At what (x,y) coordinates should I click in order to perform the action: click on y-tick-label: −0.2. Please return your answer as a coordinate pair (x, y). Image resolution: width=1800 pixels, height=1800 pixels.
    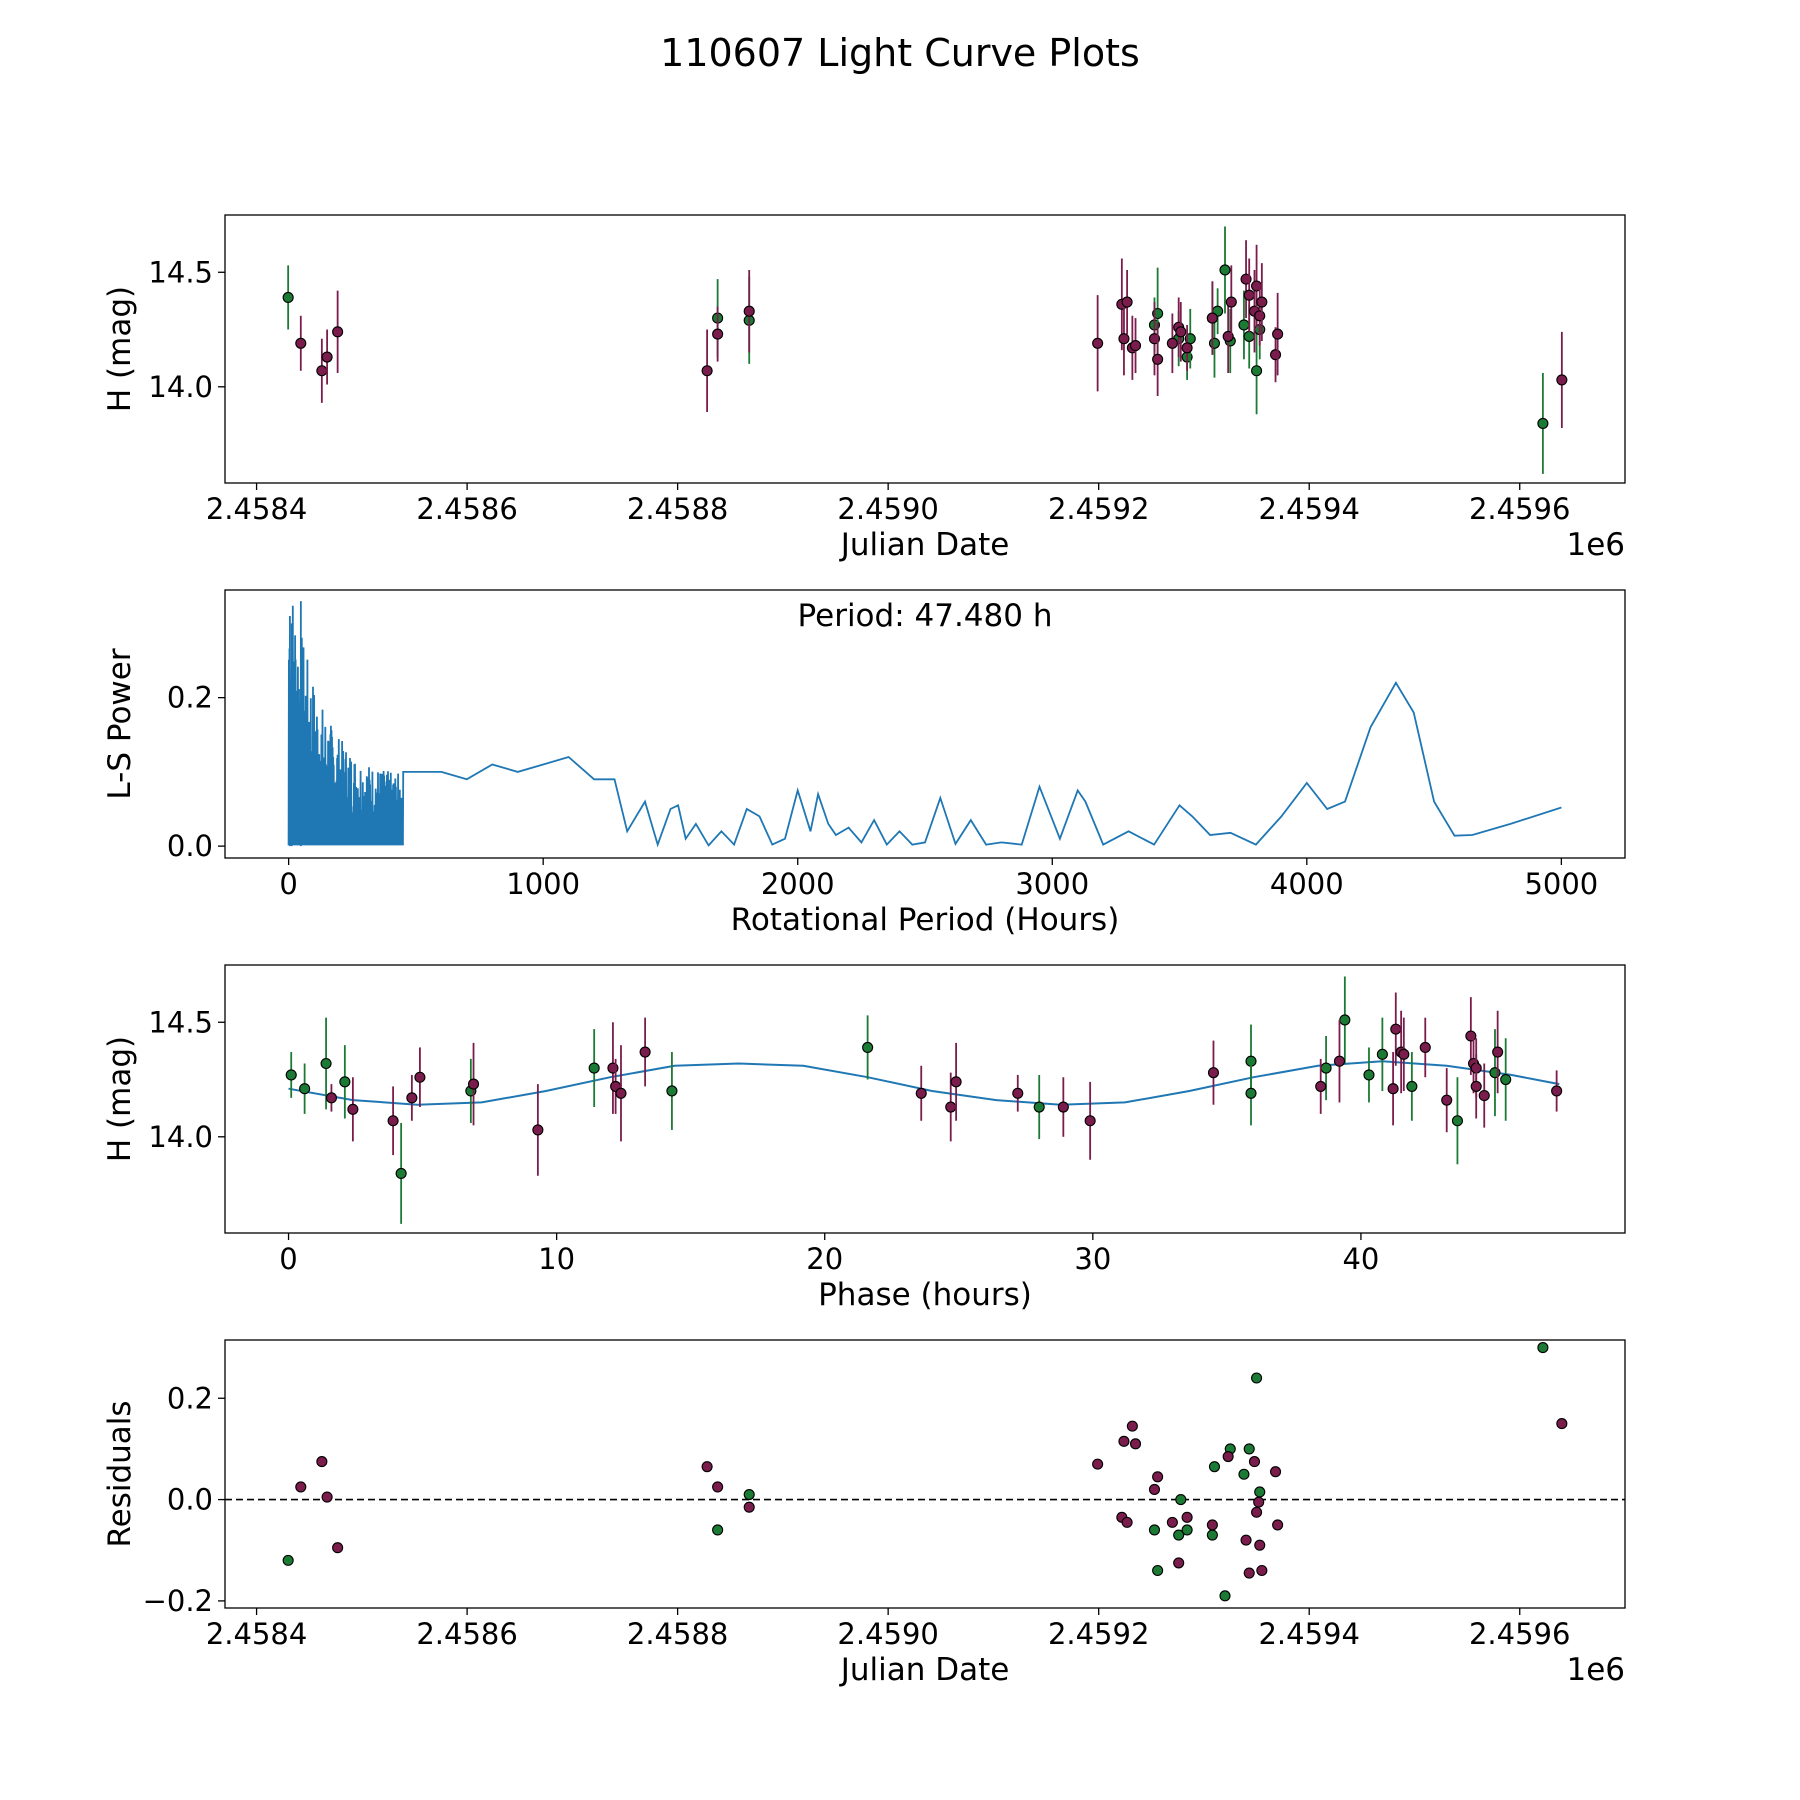
    Looking at the image, I should click on (178, 1601).